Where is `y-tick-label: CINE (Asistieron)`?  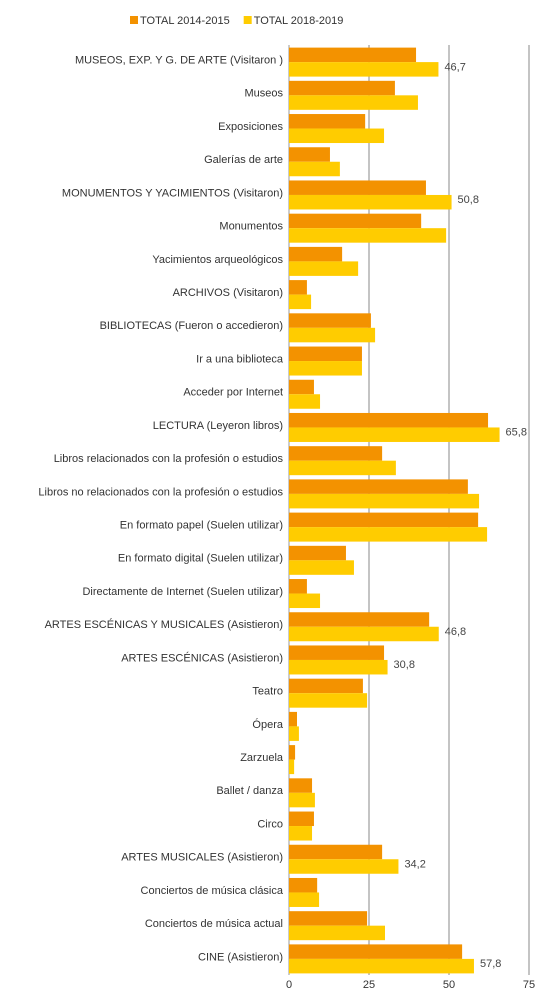
y-tick-label: CINE (Asistieron) is located at coordinates (240, 957).